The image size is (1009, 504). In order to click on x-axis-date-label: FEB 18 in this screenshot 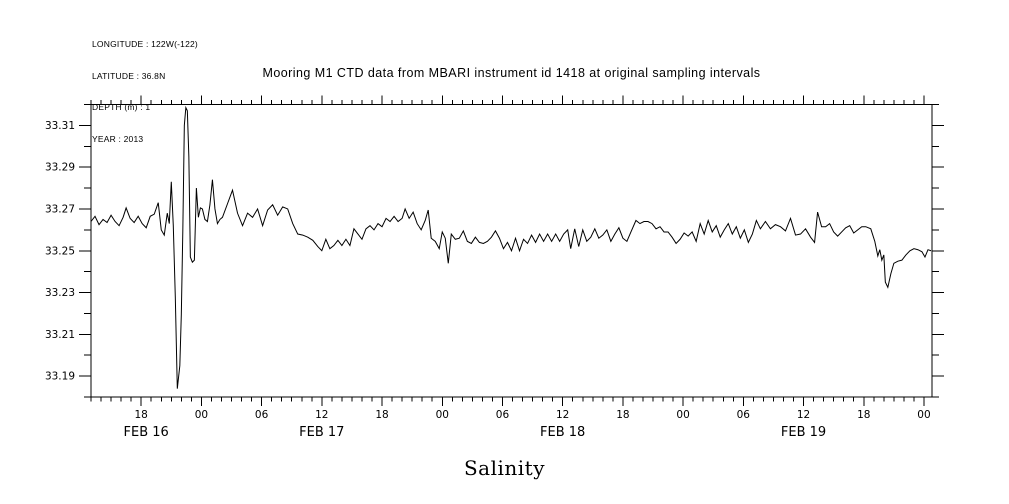, I will do `click(562, 432)`.